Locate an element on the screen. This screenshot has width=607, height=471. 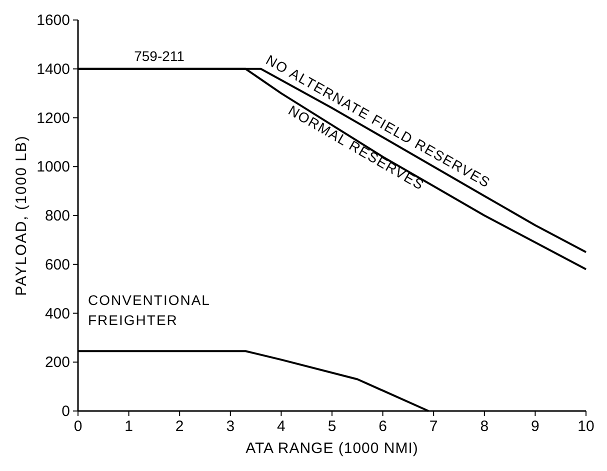
y-tick-label: 800 is located at coordinates (57, 216).